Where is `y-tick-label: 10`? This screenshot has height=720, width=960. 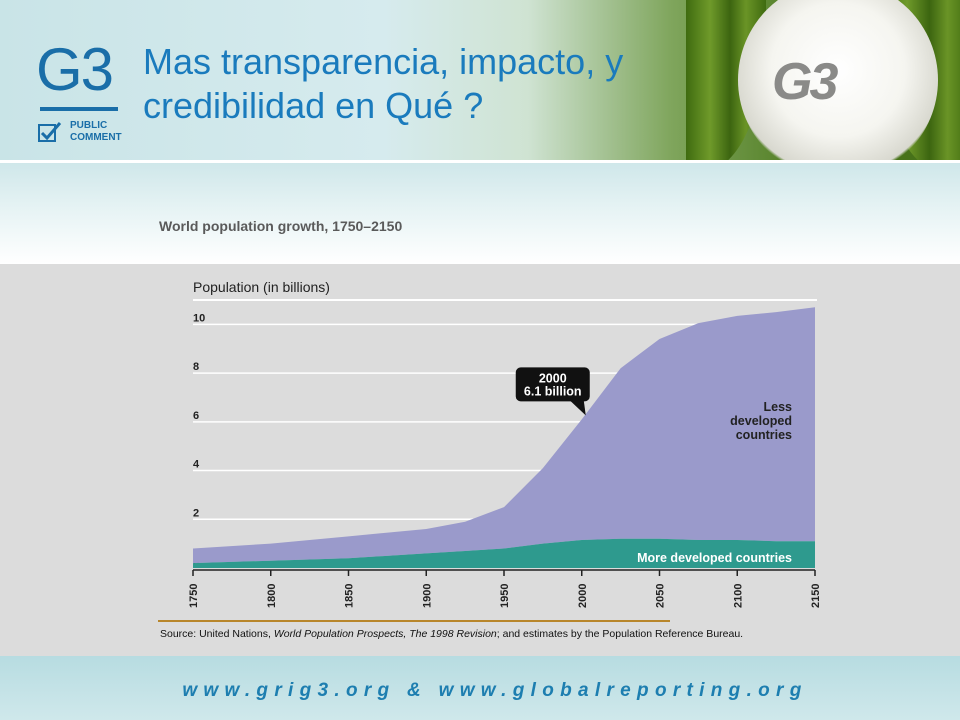
y-tick-label: 10 is located at coordinates (199, 318).